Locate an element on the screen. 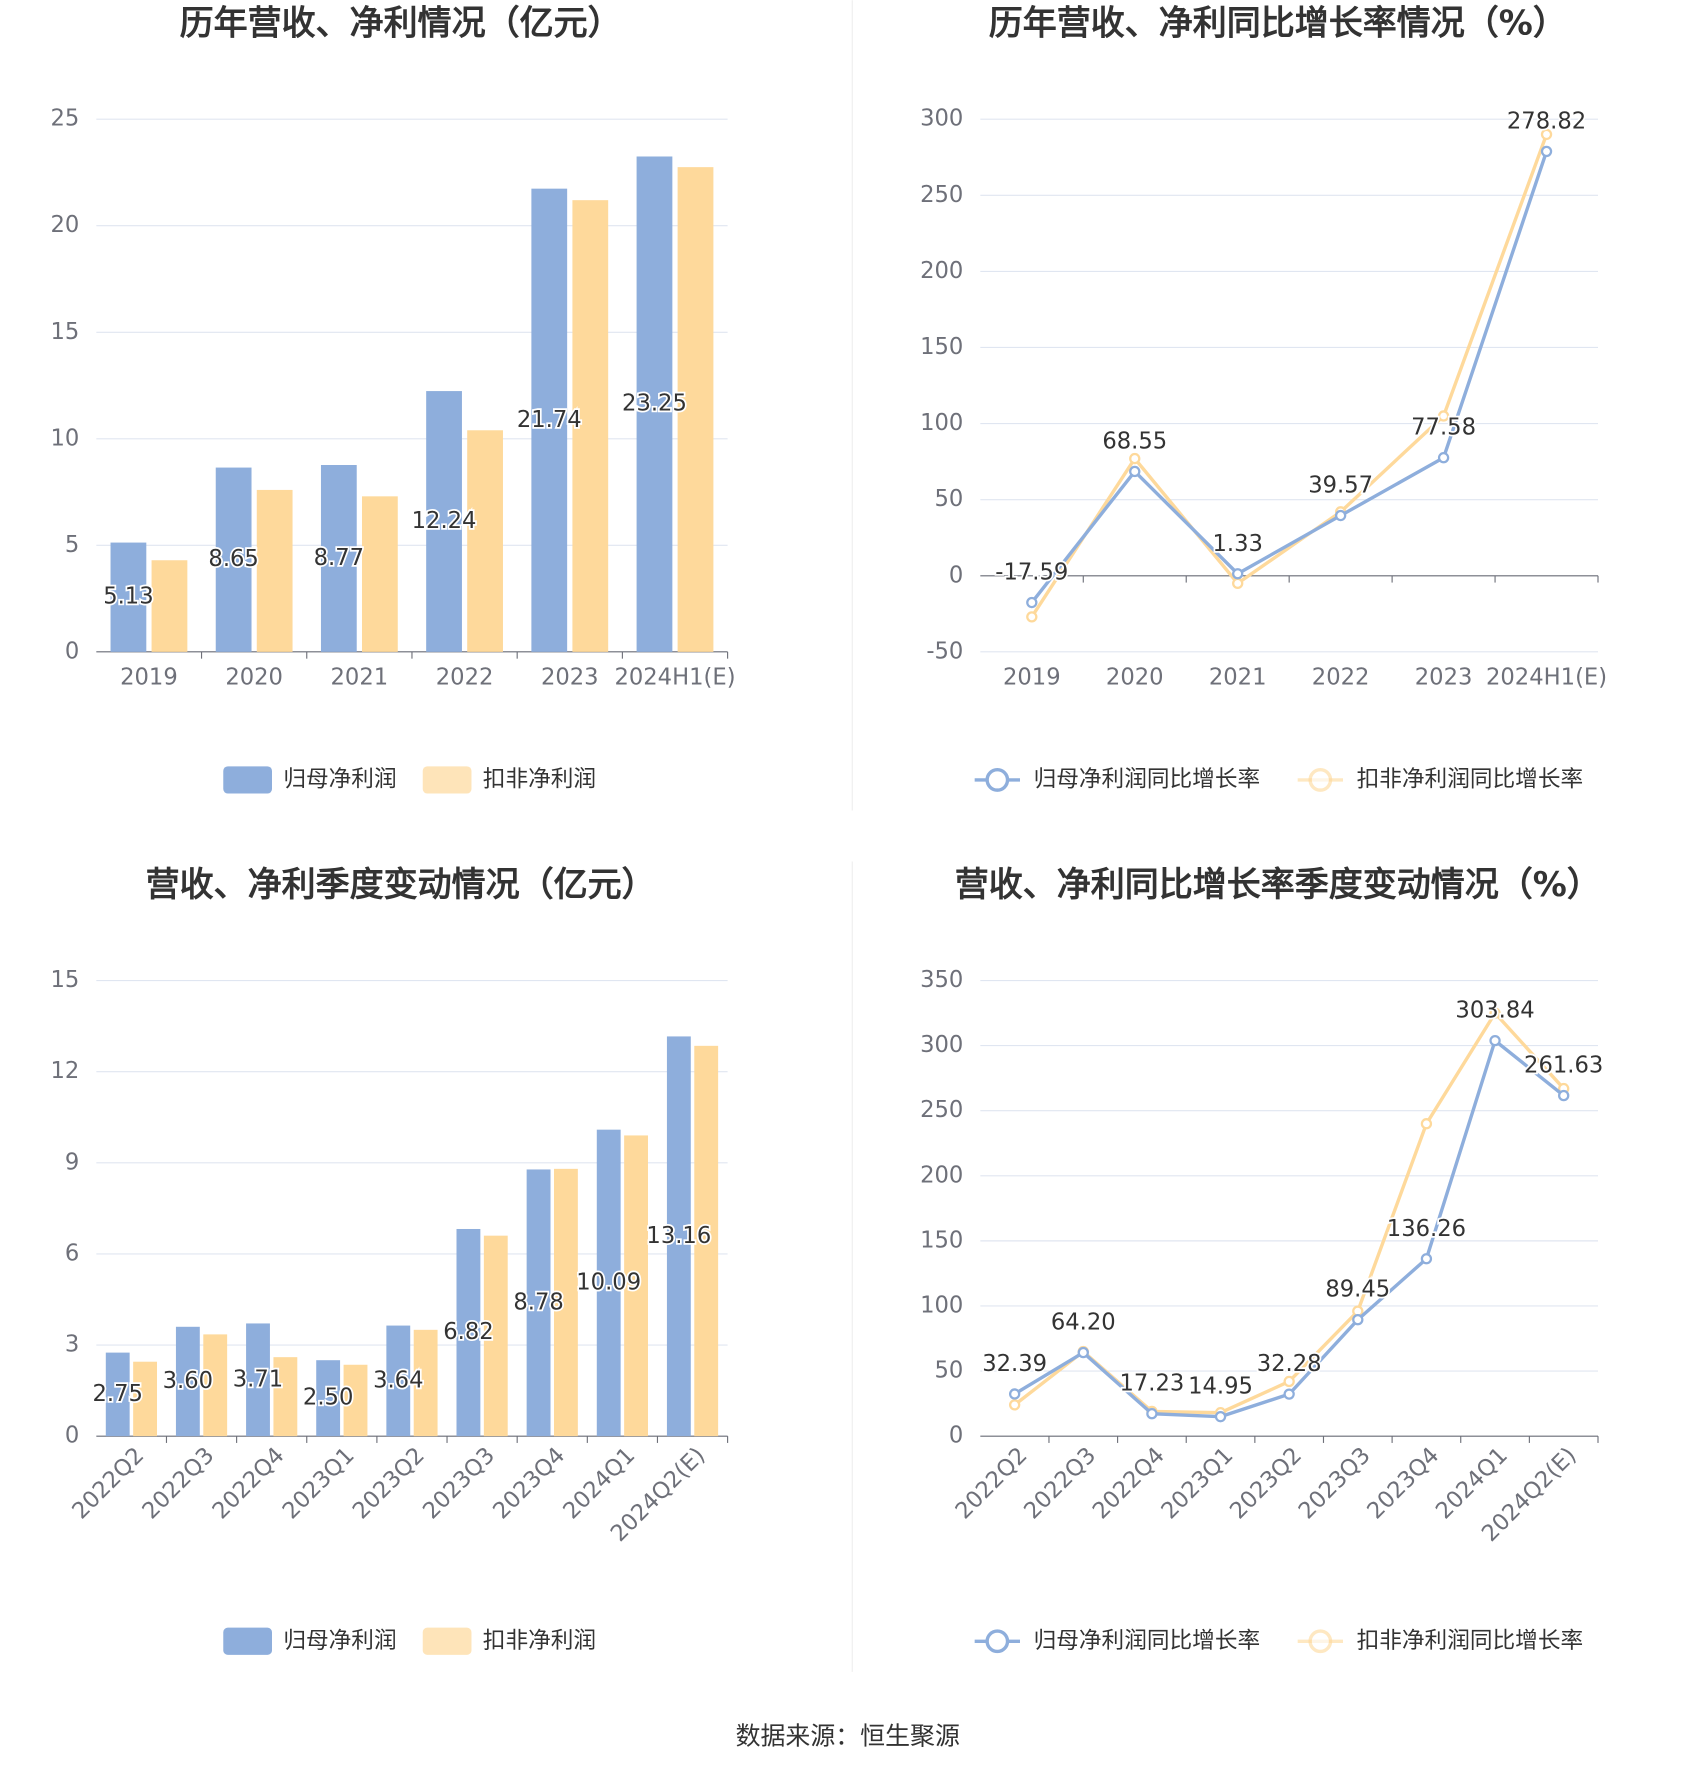  value-label: 136.26 is located at coordinates (1426, 1229).